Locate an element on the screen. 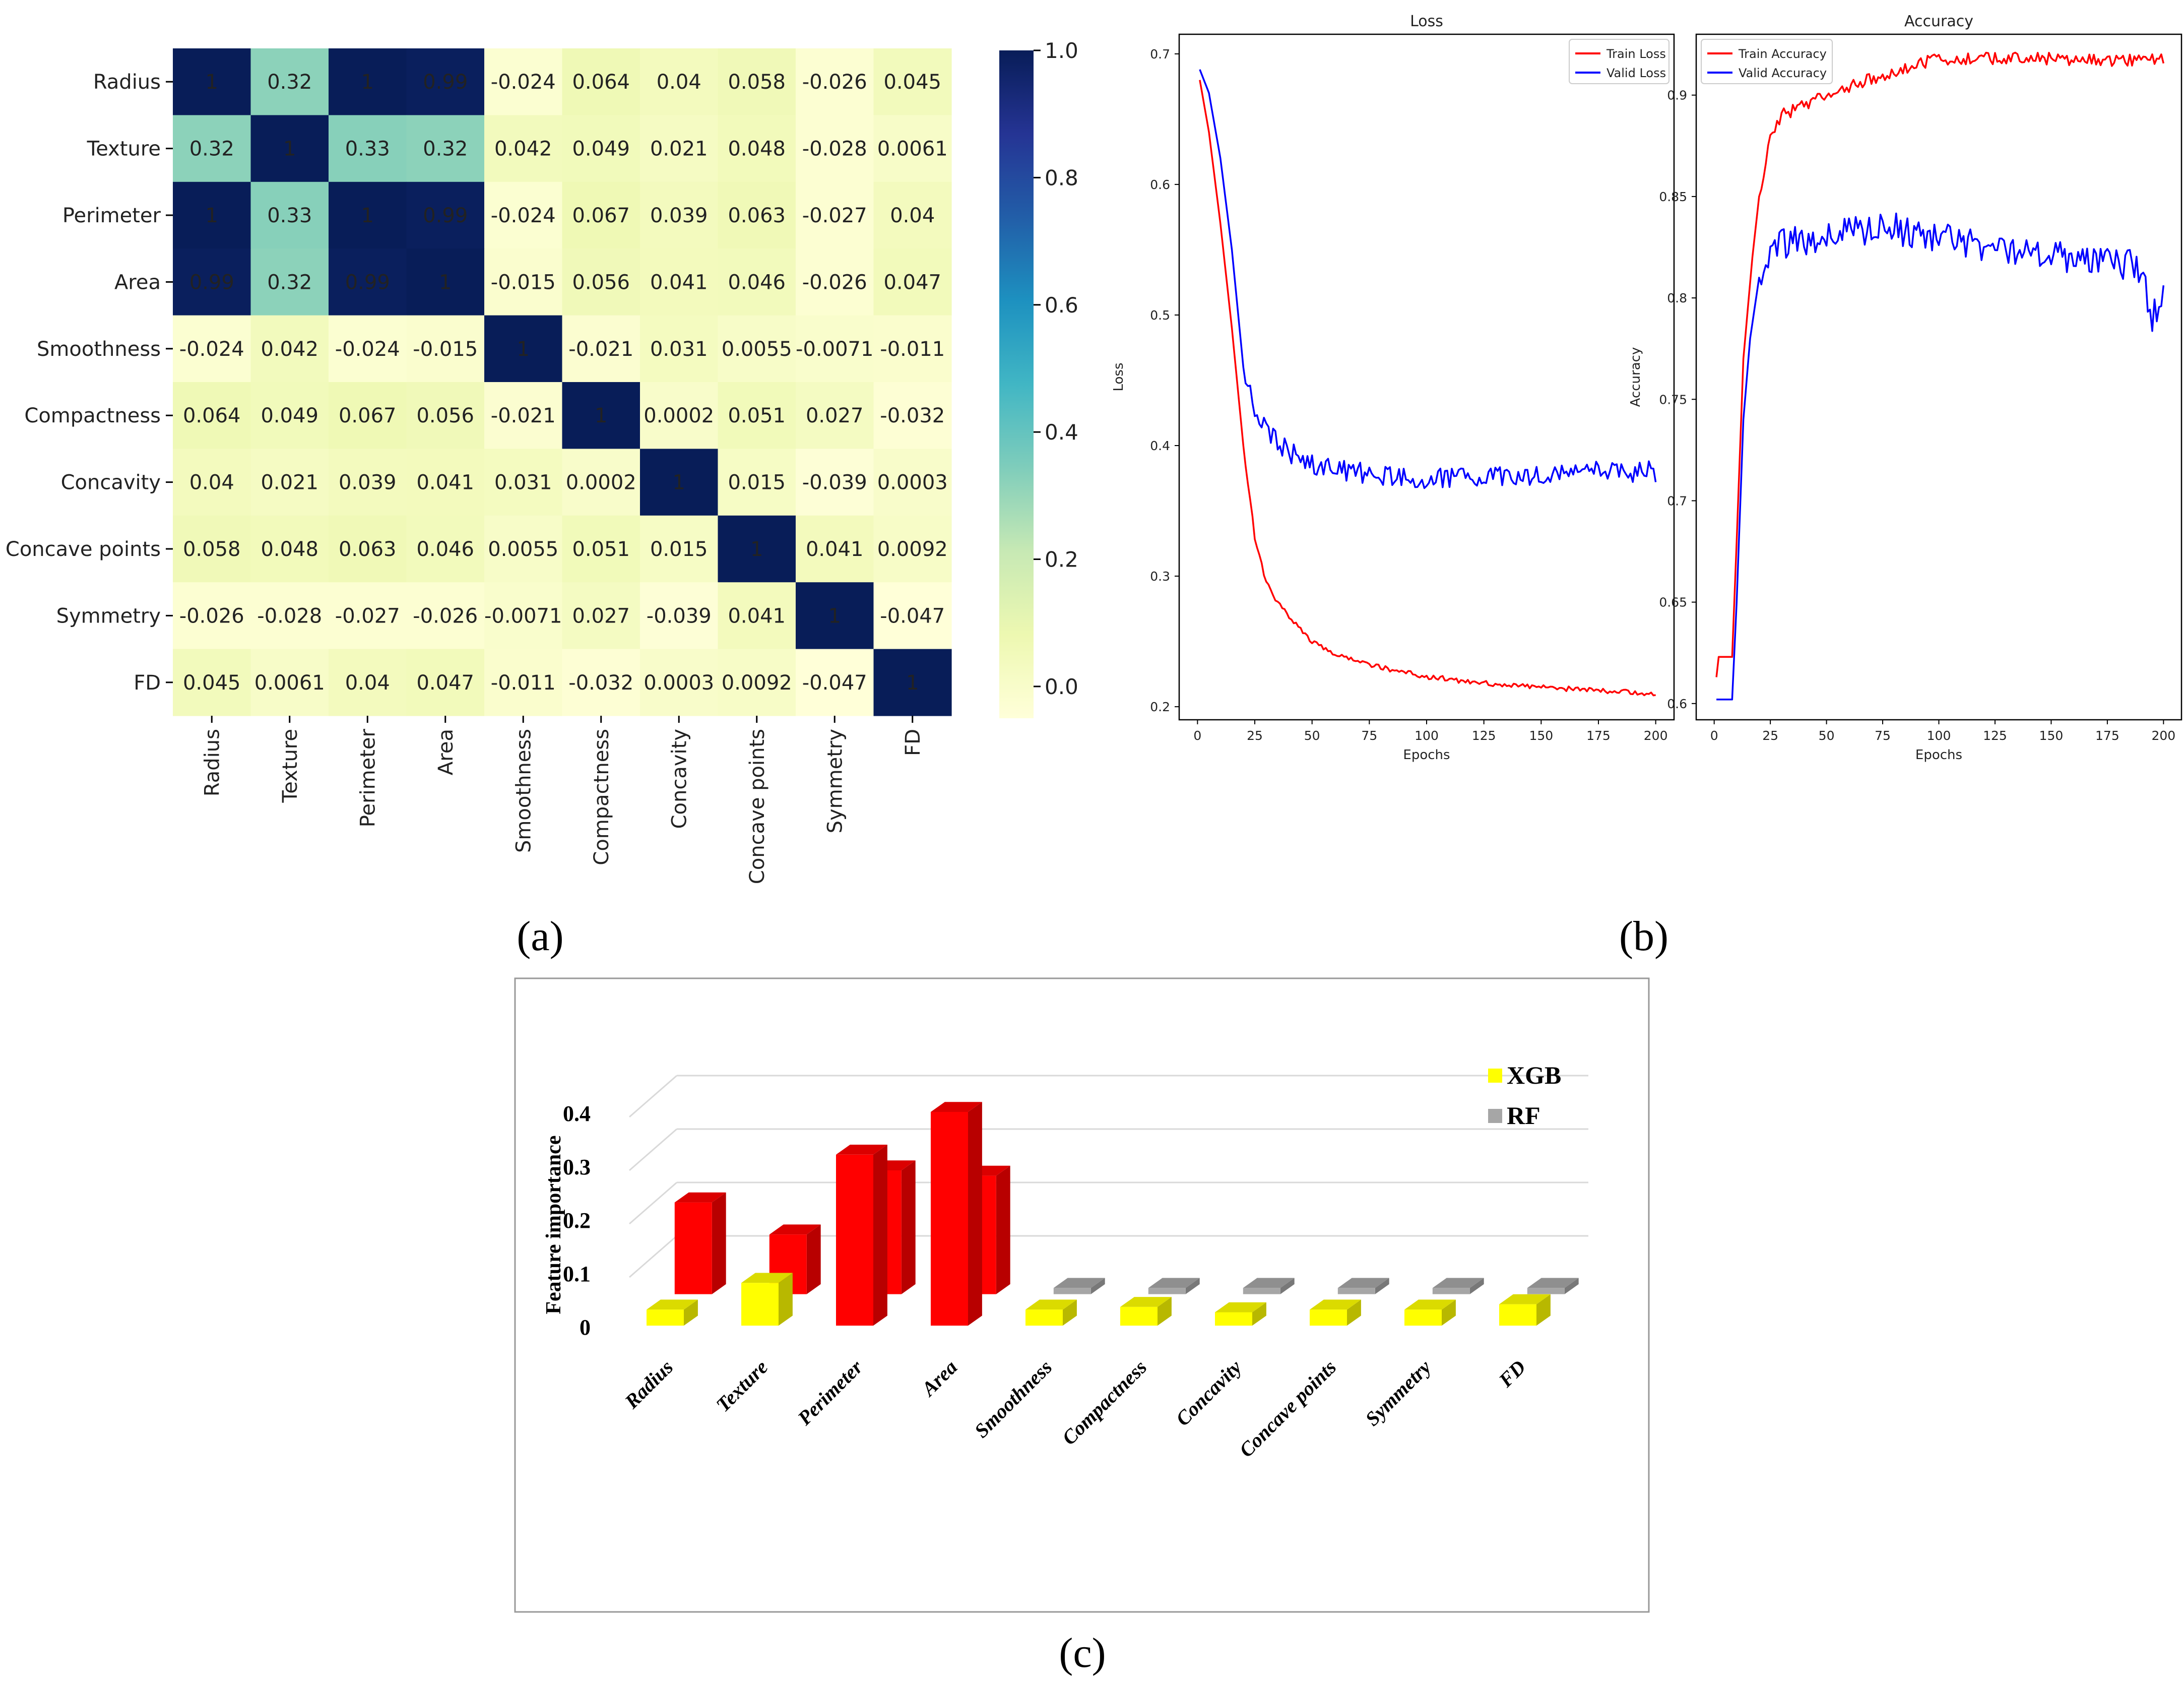 The height and width of the screenshot is (1685, 2184). heatmap-cell-label: 0.0061 is located at coordinates (289, 683).